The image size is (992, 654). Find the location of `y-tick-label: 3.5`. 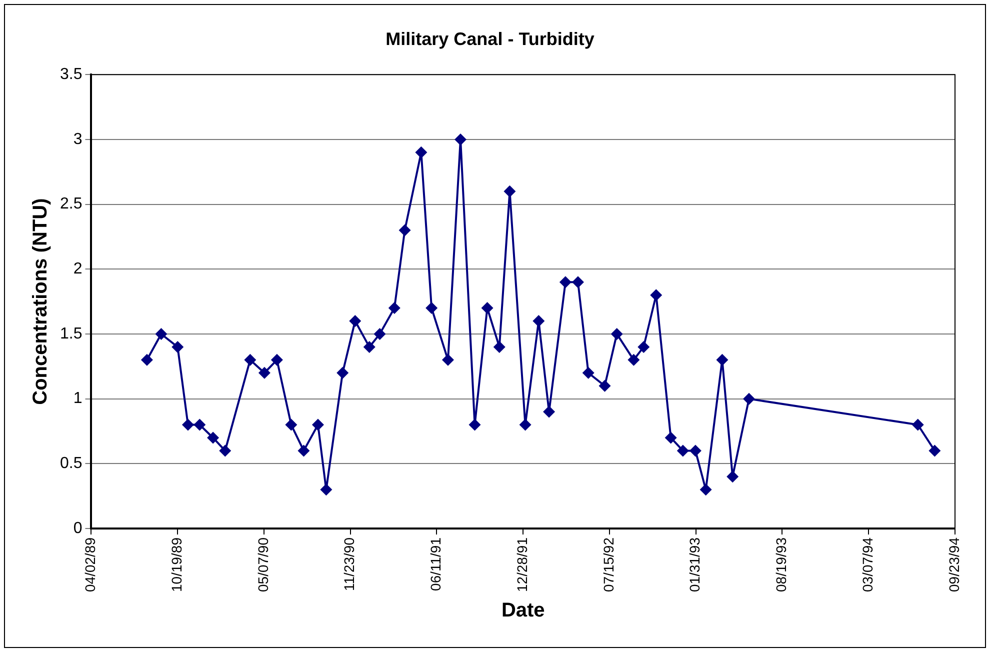

y-tick-label: 3.5 is located at coordinates (71, 75).